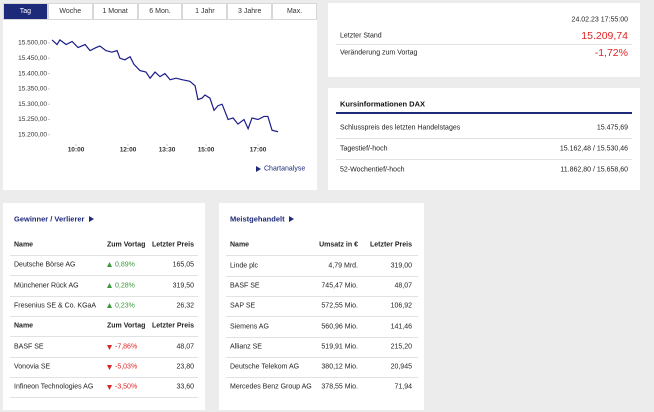 This screenshot has width=654, height=412. What do you see at coordinates (70, 11) in the screenshot?
I see `tab: Woche` at bounding box center [70, 11].